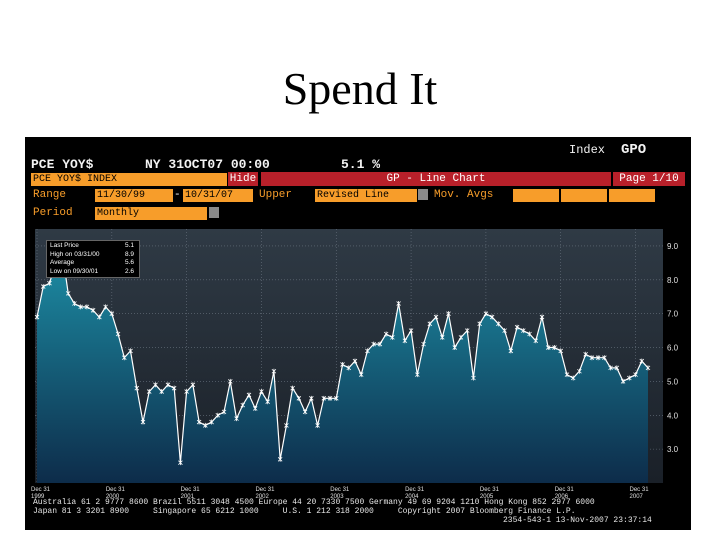 The height and width of the screenshot is (540, 720). What do you see at coordinates (62, 262) in the screenshot?
I see `legend-label: Average` at bounding box center [62, 262].